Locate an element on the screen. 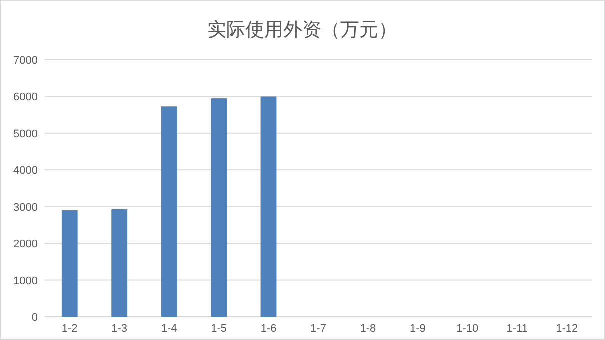 This screenshot has width=605, height=340. x-tick-label: 1-8 is located at coordinates (368, 329).